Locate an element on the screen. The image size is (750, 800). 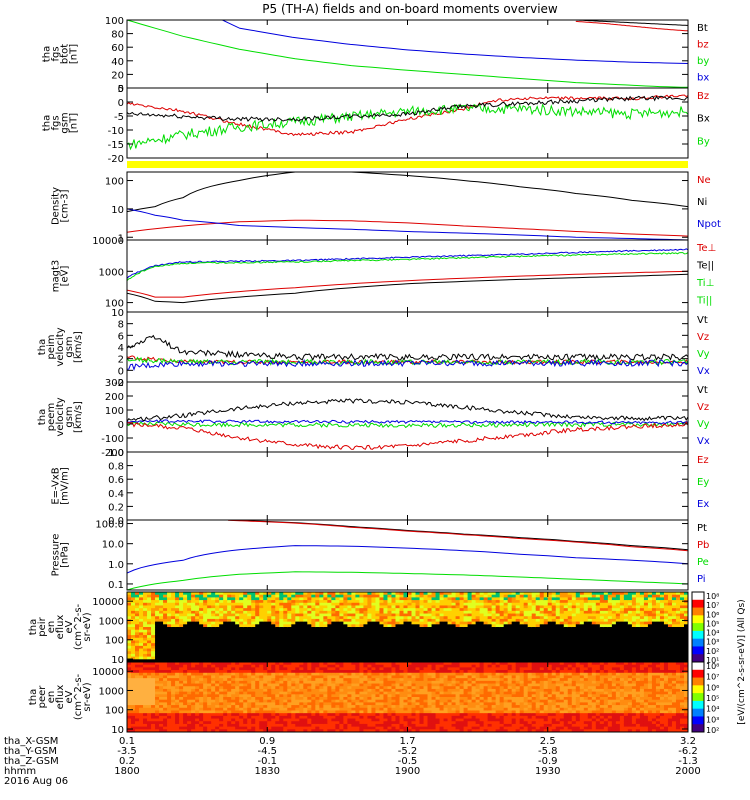
legend-Vx: Vx is located at coordinates (703, 441).